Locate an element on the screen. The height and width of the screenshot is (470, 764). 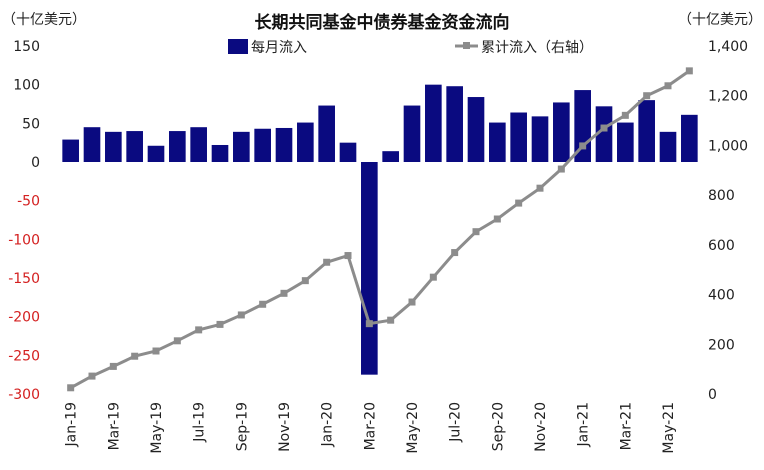
left-tick-label: -150 is located at coordinates (24, 279).